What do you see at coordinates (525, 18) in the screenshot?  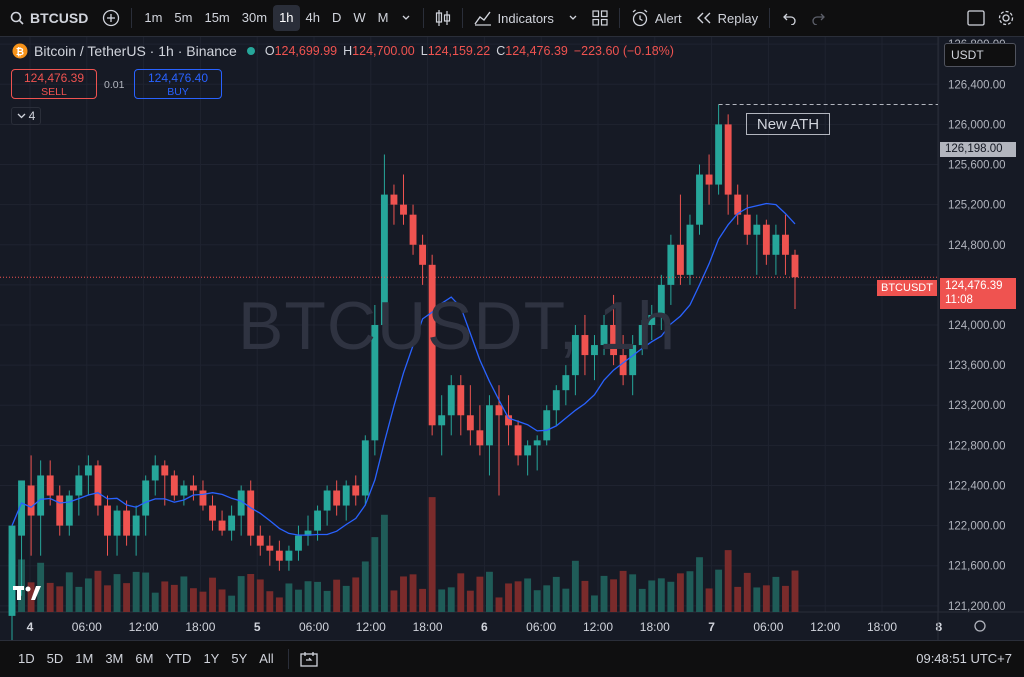 I see `indicators-label: Indicators` at bounding box center [525, 18].